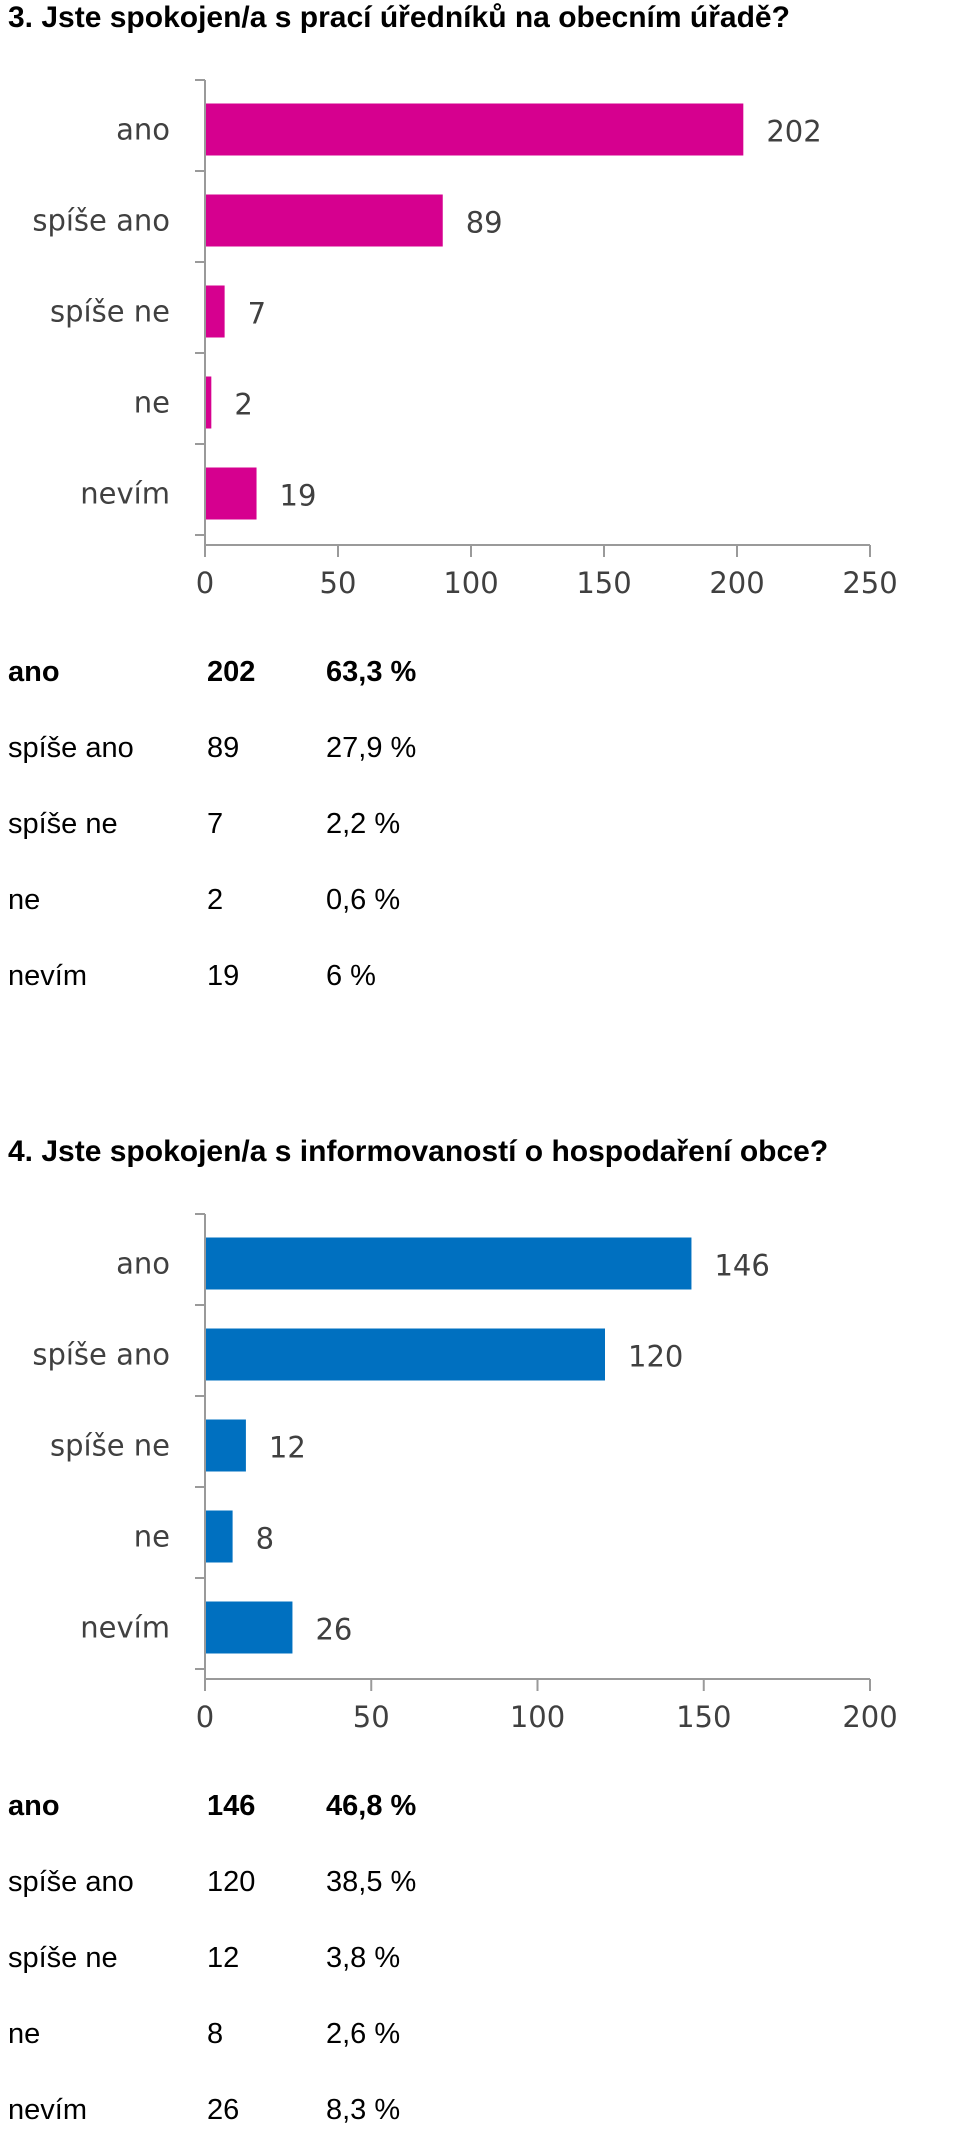 This screenshot has width=960, height=2148. What do you see at coordinates (298, 496) in the screenshot?
I see `data-label: 19` at bounding box center [298, 496].